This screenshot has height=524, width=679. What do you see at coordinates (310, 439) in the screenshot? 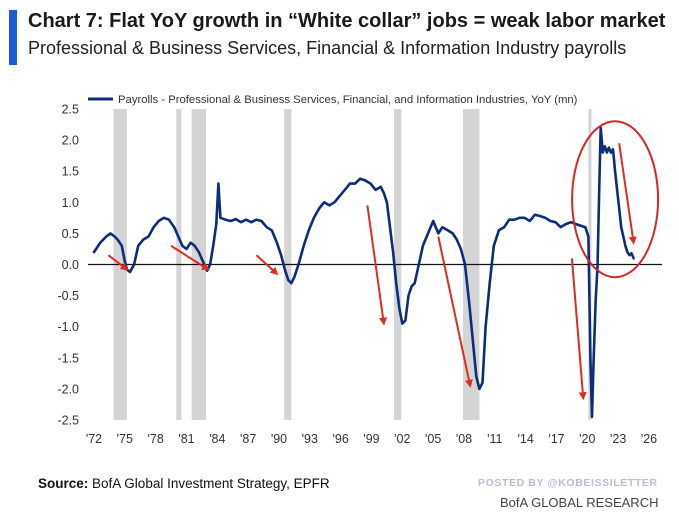
I see `x-tick-label: '93` at bounding box center [310, 439].